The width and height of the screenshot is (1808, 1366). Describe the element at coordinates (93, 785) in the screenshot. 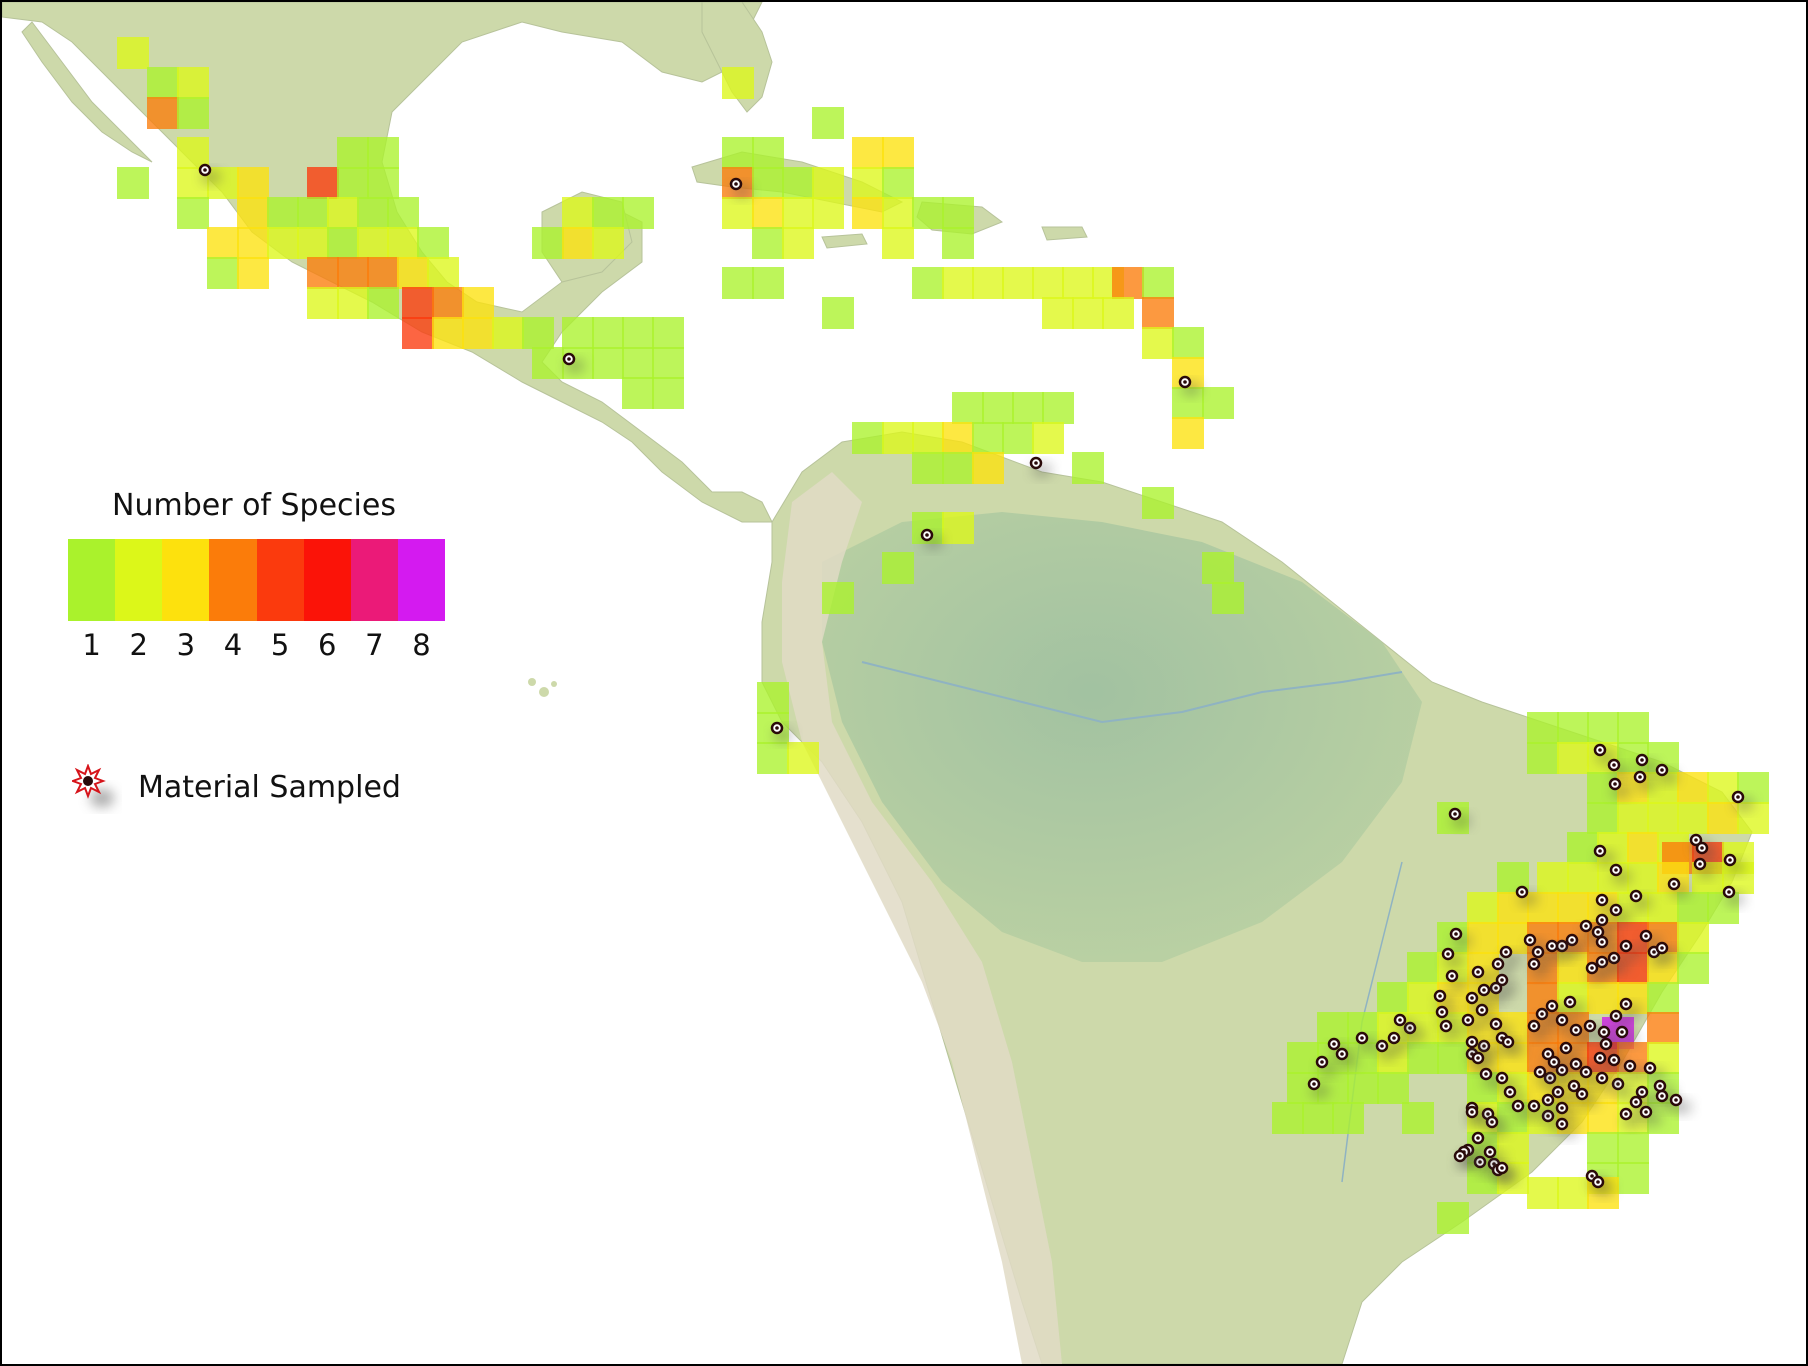

I see `material-sampled-icon` at that location.